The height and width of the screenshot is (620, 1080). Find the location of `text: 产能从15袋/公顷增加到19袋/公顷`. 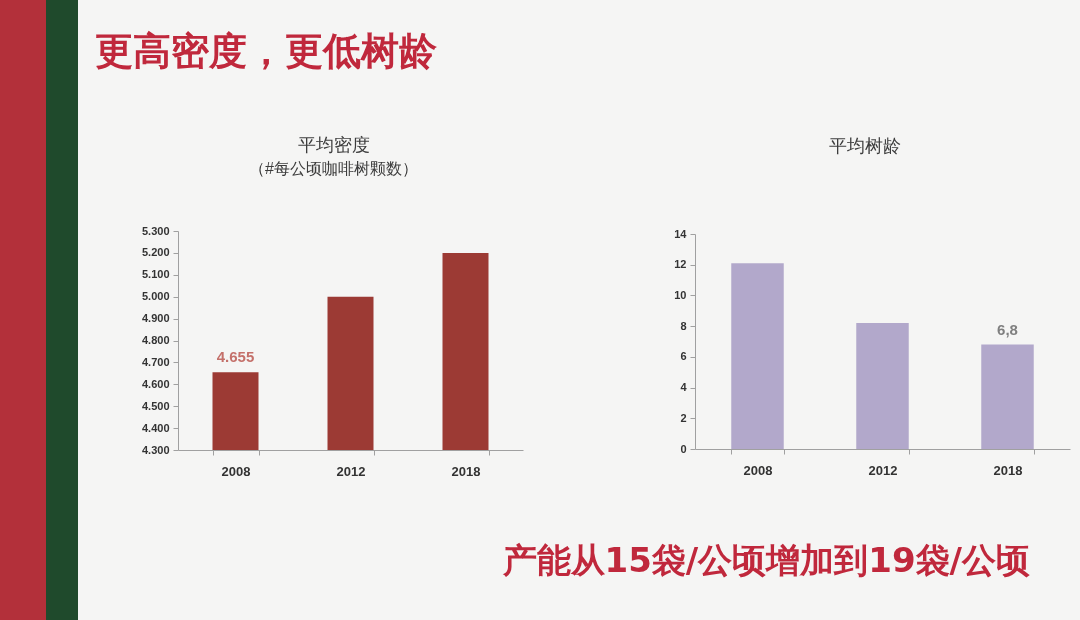

text: 产能从15袋/公顷增加到19袋/公顷 is located at coordinates (766, 560).